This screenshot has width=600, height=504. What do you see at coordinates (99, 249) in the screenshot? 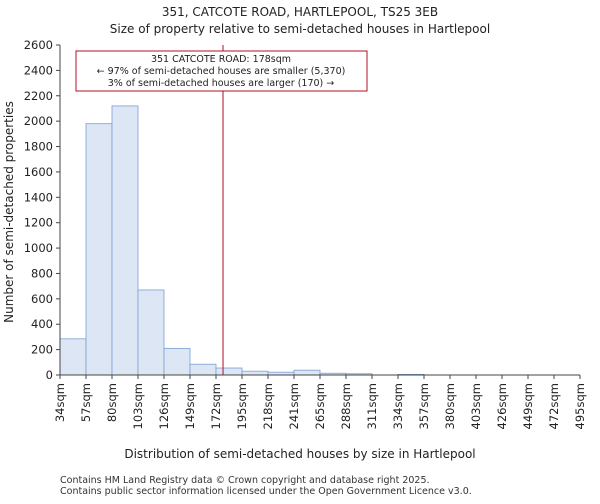
I see `bar-57sqm` at bounding box center [99, 249].